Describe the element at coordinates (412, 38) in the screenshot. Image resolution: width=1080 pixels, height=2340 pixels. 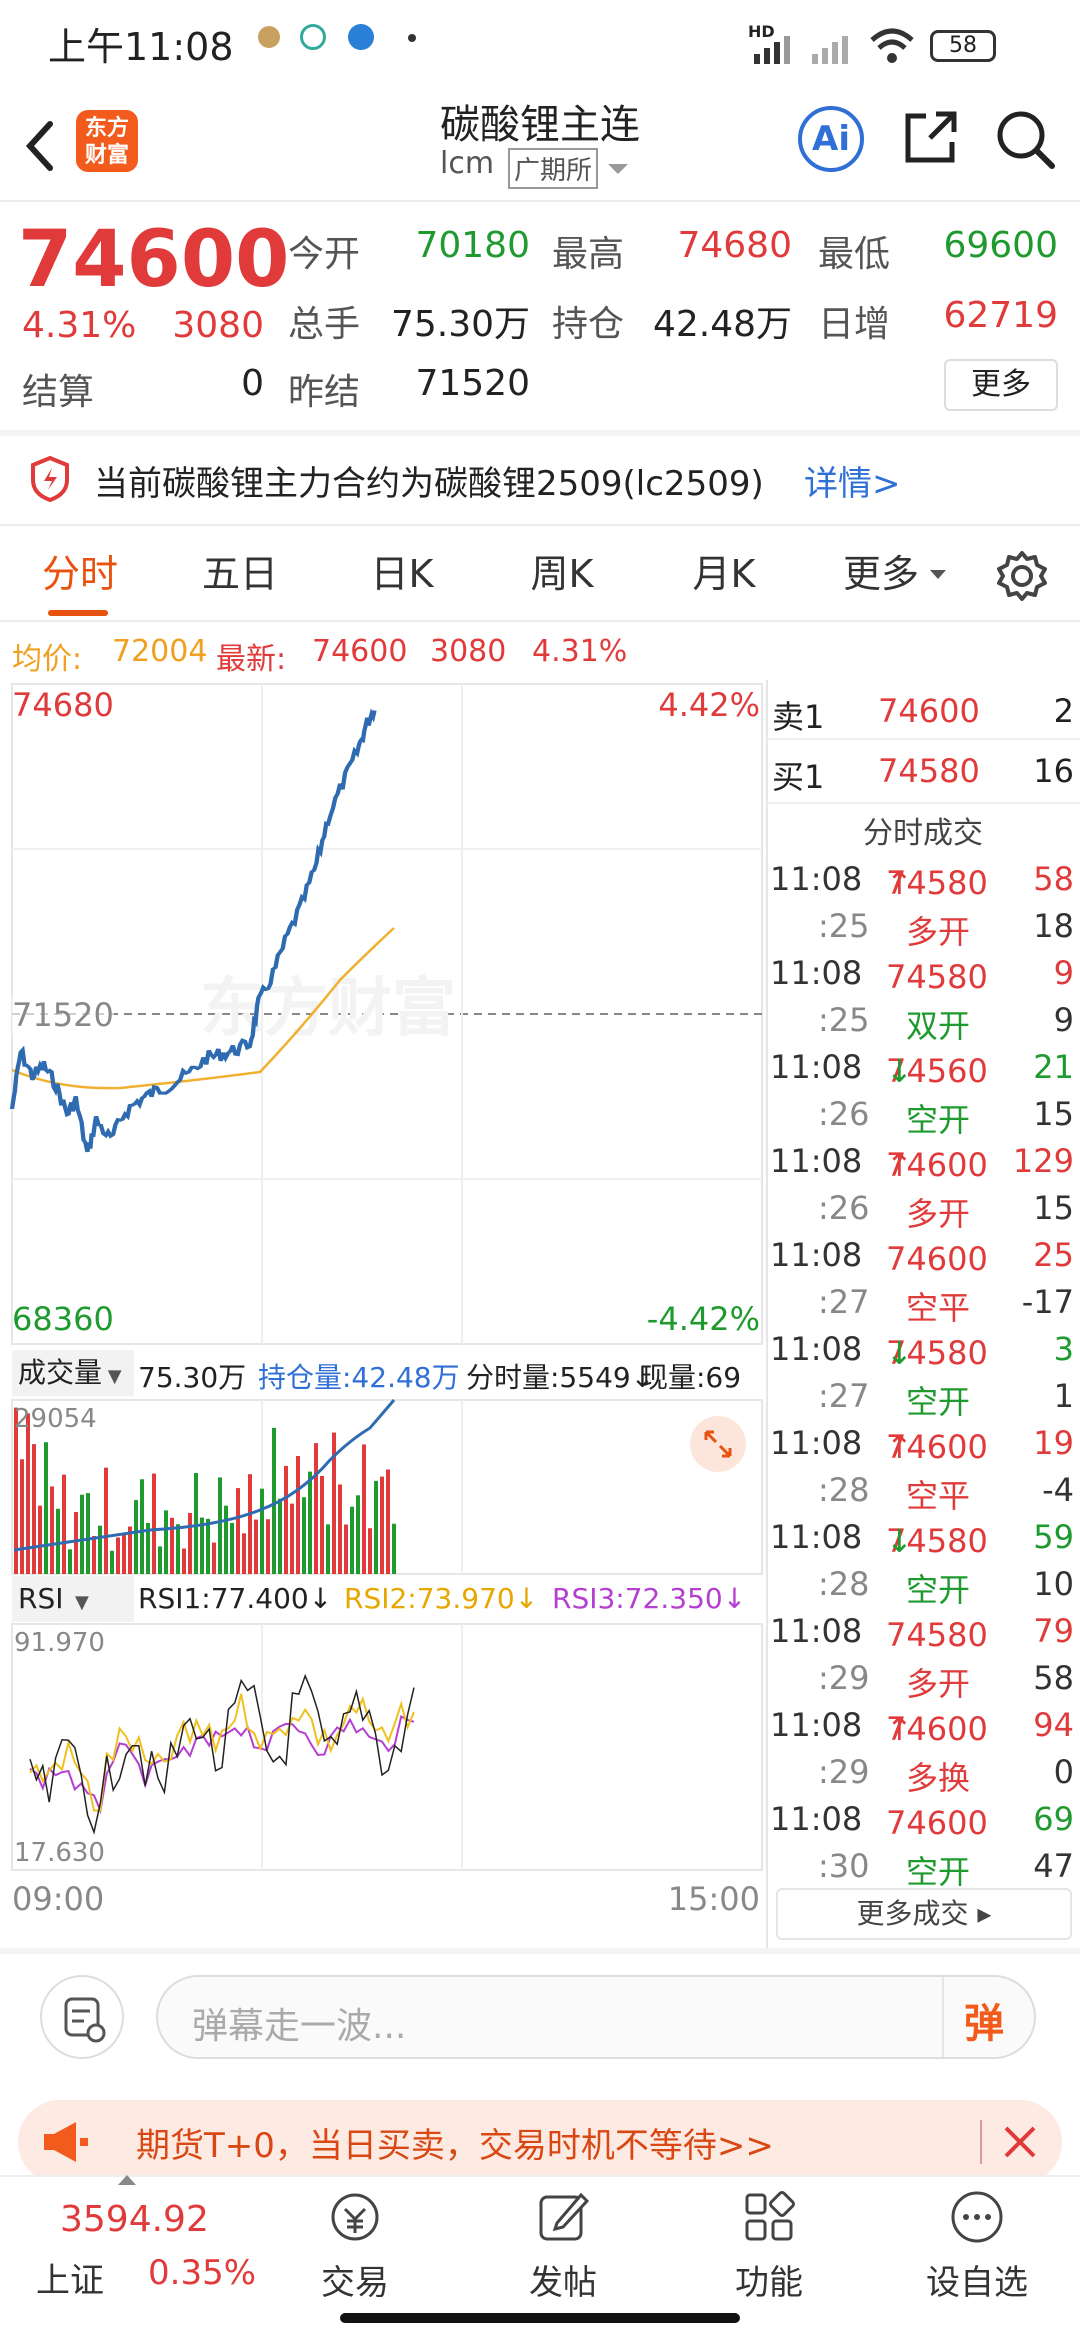
I see `more-notifications-icon` at that location.